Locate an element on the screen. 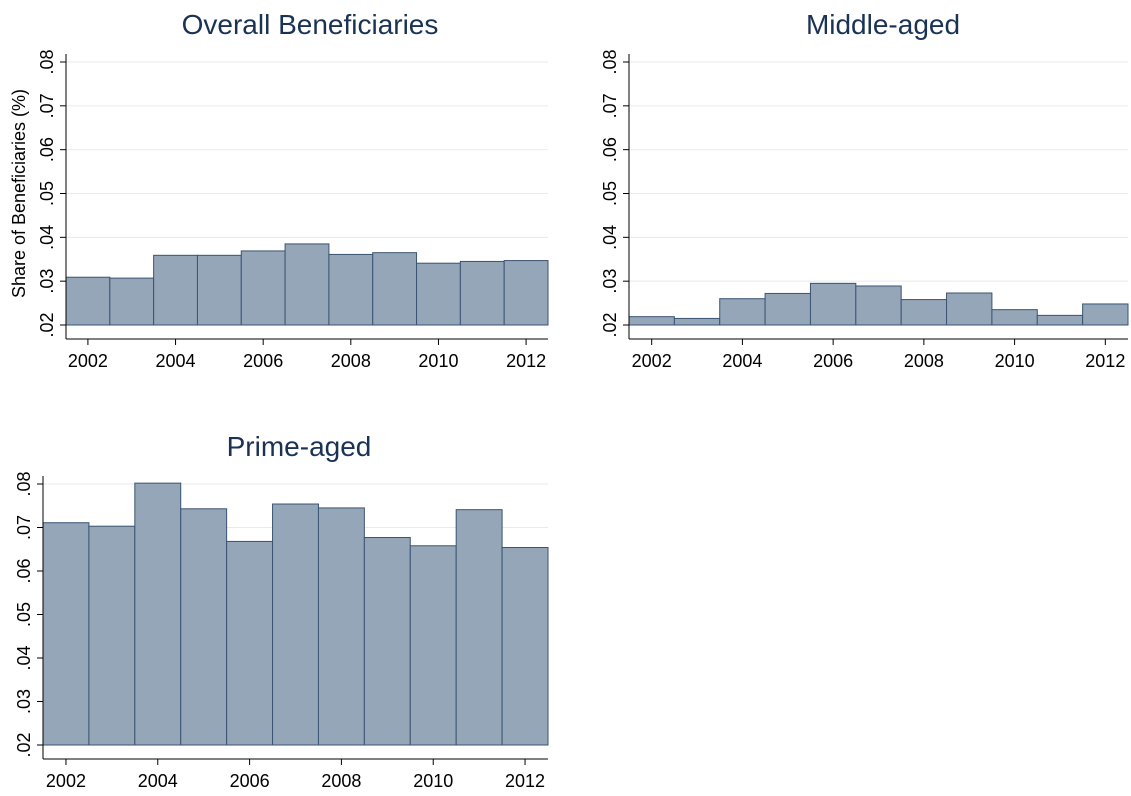 This screenshot has width=1131, height=796. chart-title: Overall Beneficiaries is located at coordinates (310, 24).